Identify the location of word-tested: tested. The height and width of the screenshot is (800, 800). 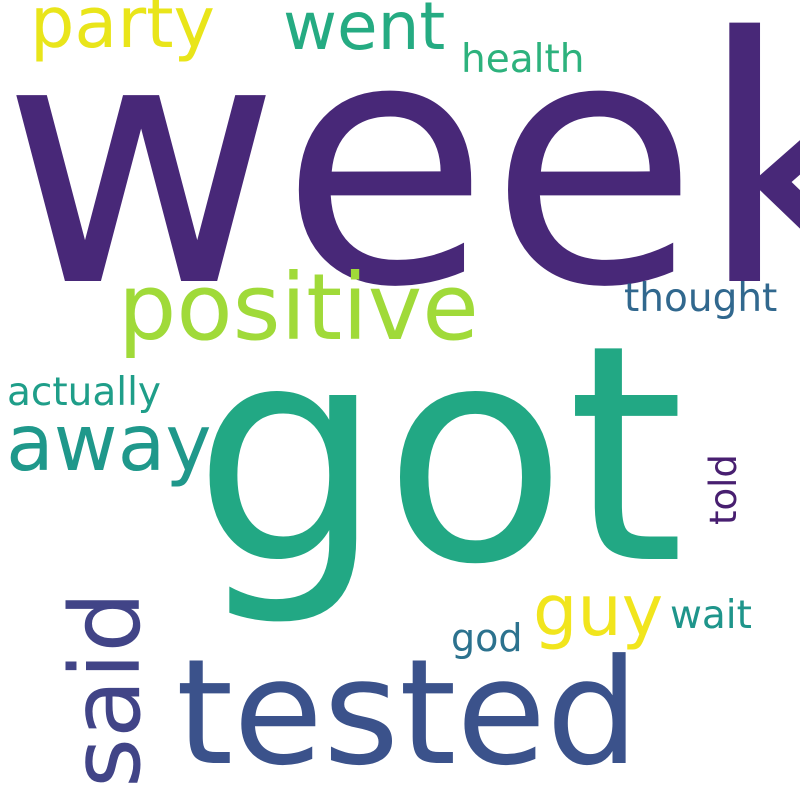
(407, 713).